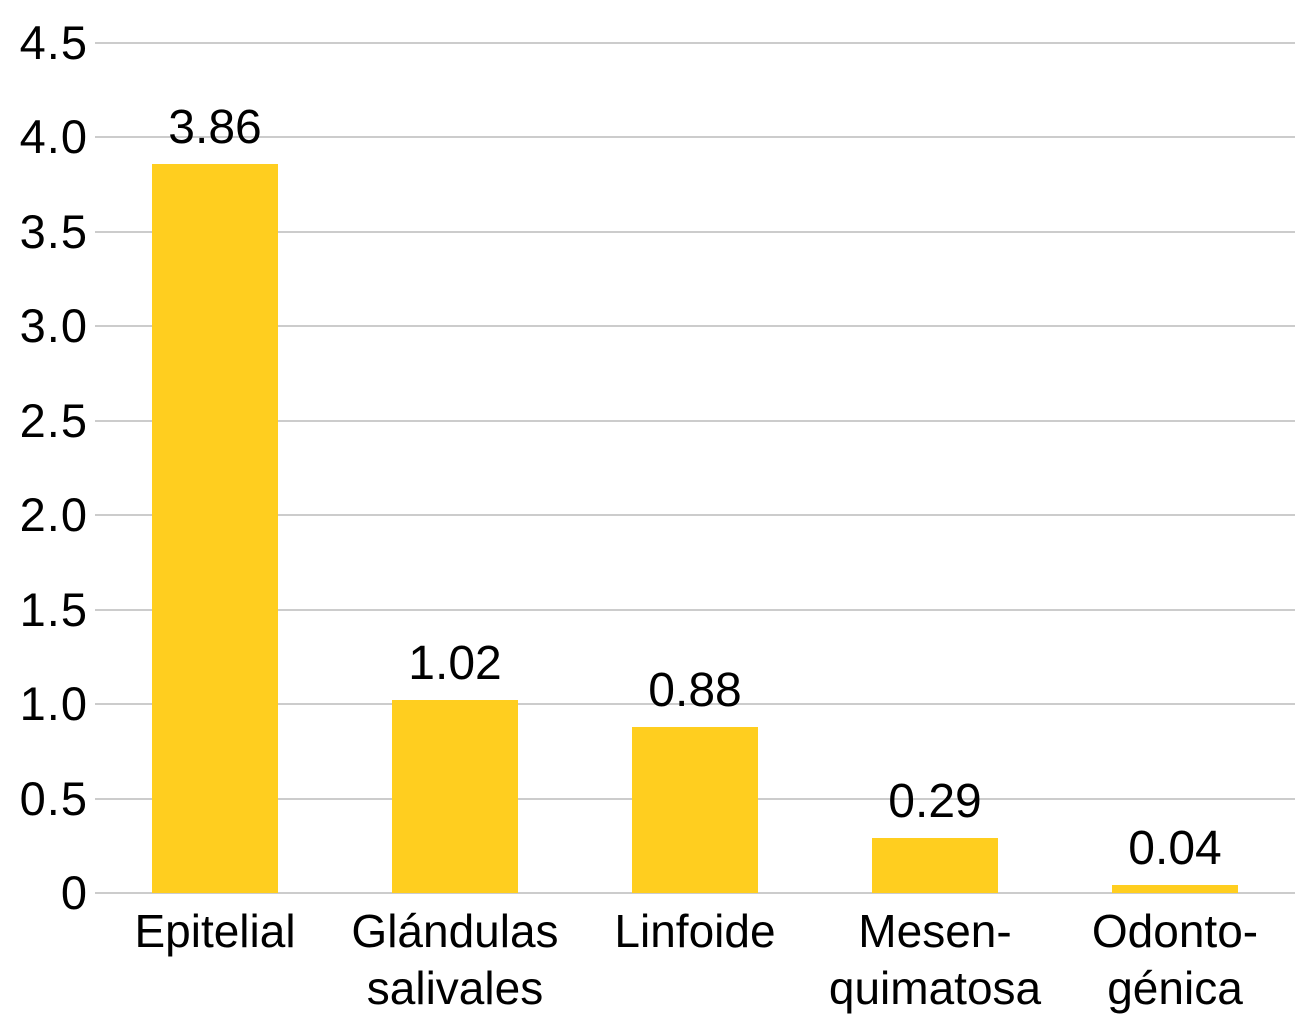 The image size is (1295, 1024). I want to click on x-category-label-line: Mesen-, so click(935, 931).